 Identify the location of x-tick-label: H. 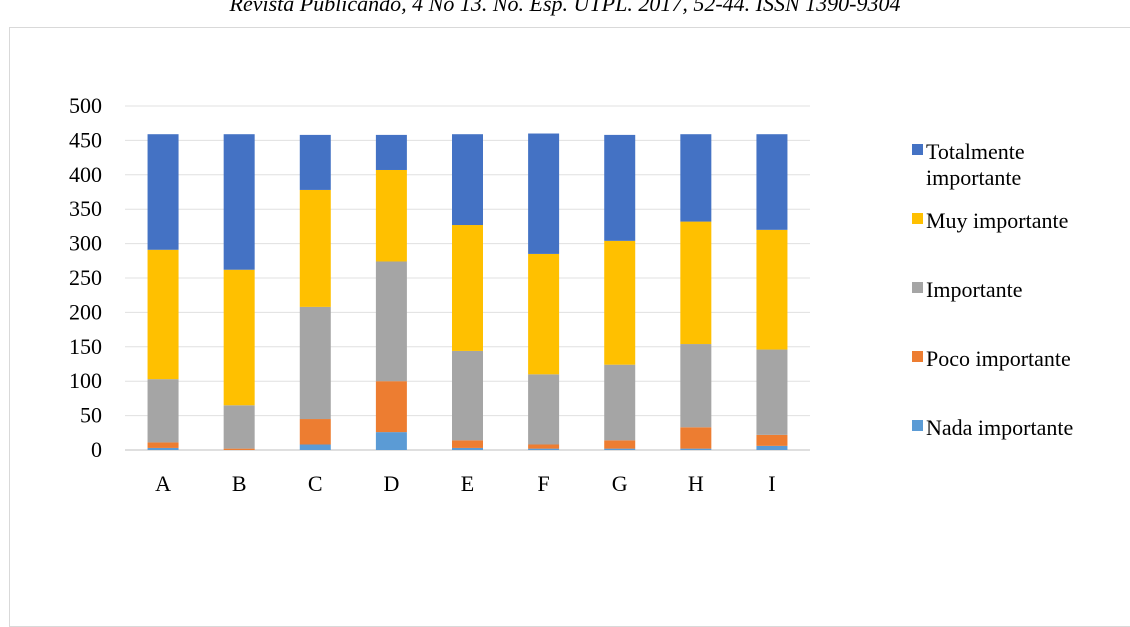
(696, 483).